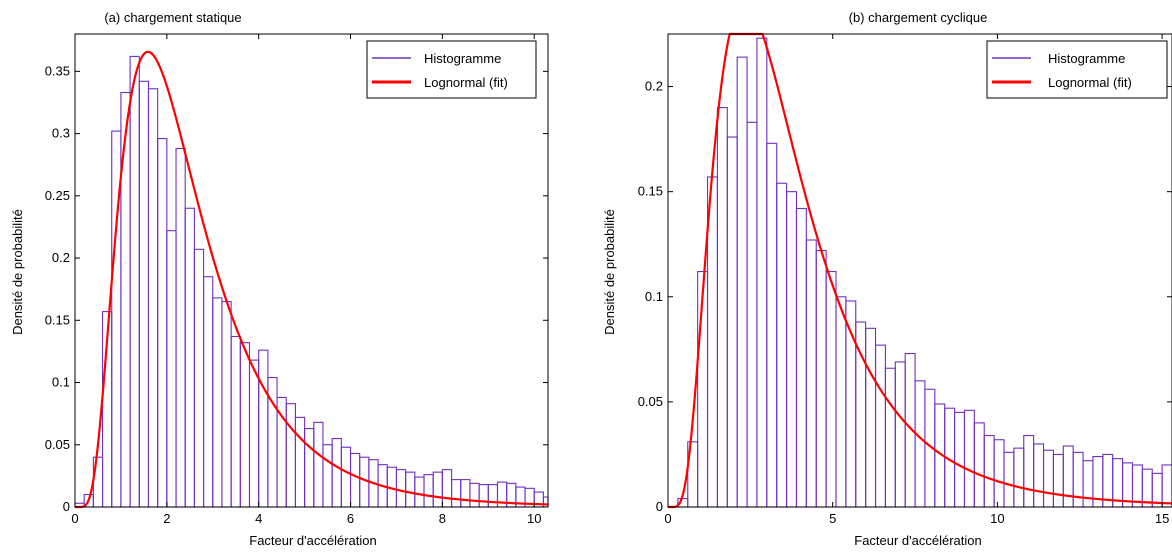  I want to click on y-axis-label: Densité de probabilité, so click(17, 272).